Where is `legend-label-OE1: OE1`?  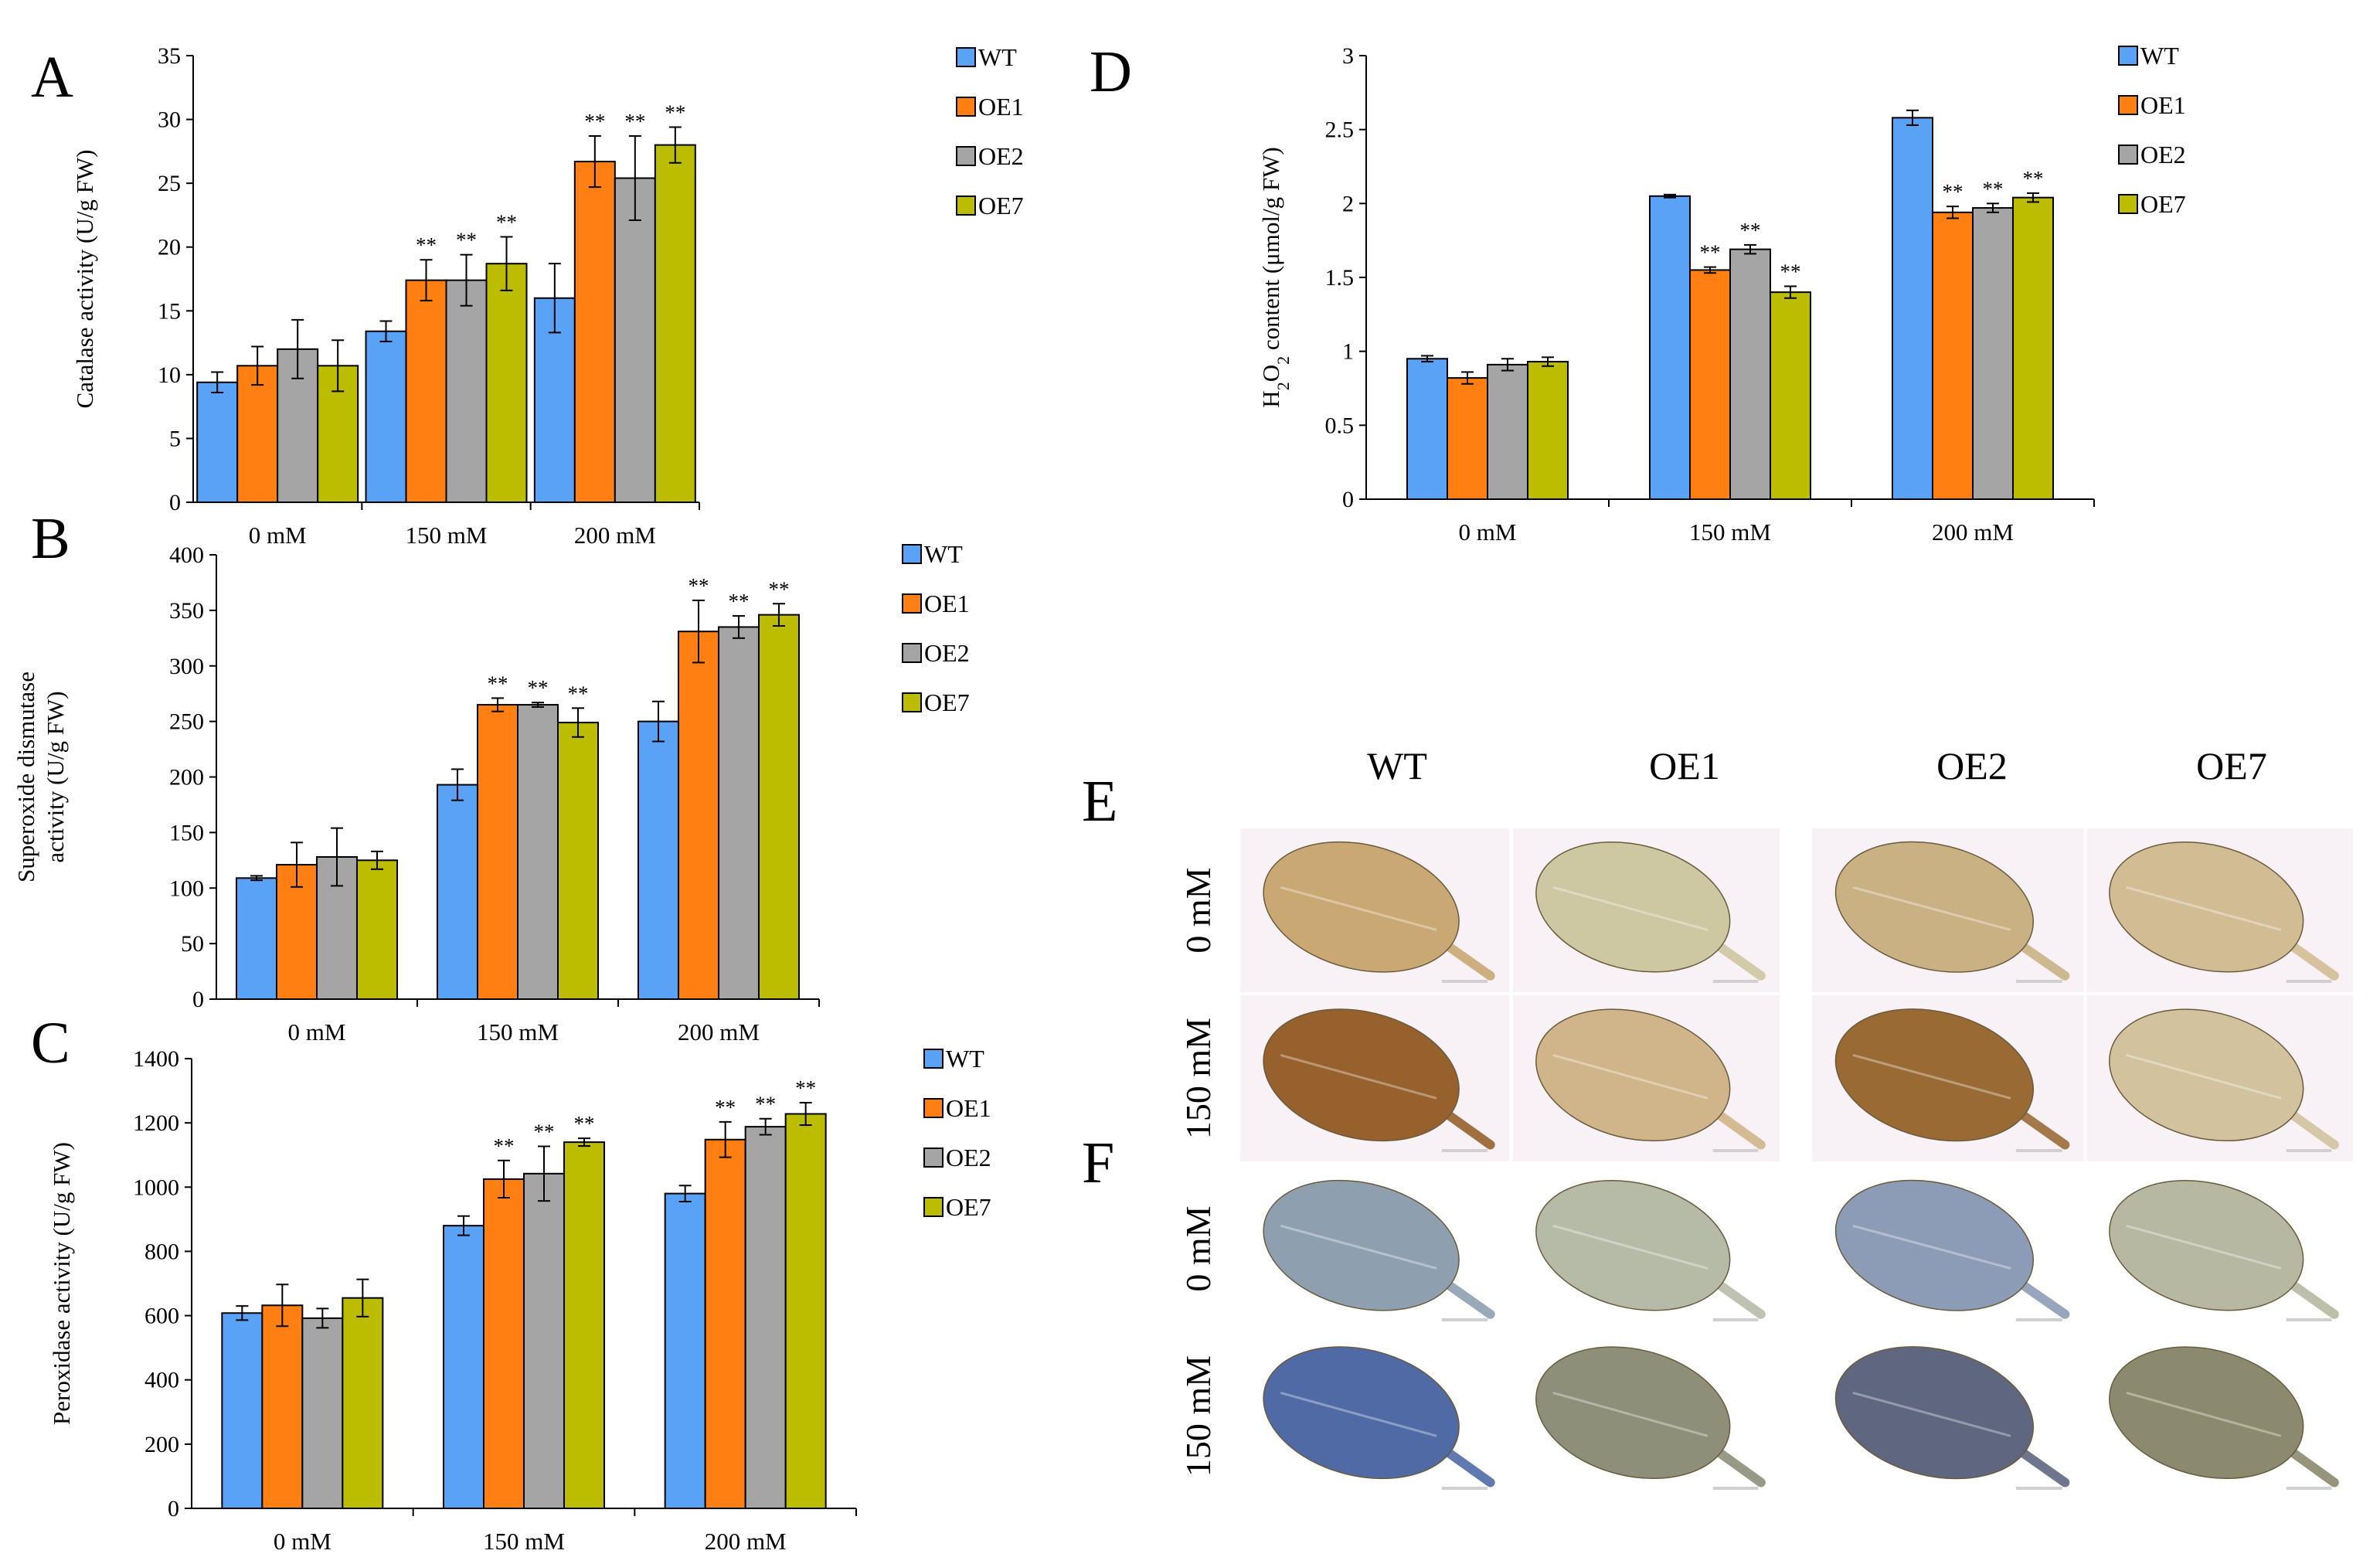
legend-label-OE1: OE1 is located at coordinates (2163, 105).